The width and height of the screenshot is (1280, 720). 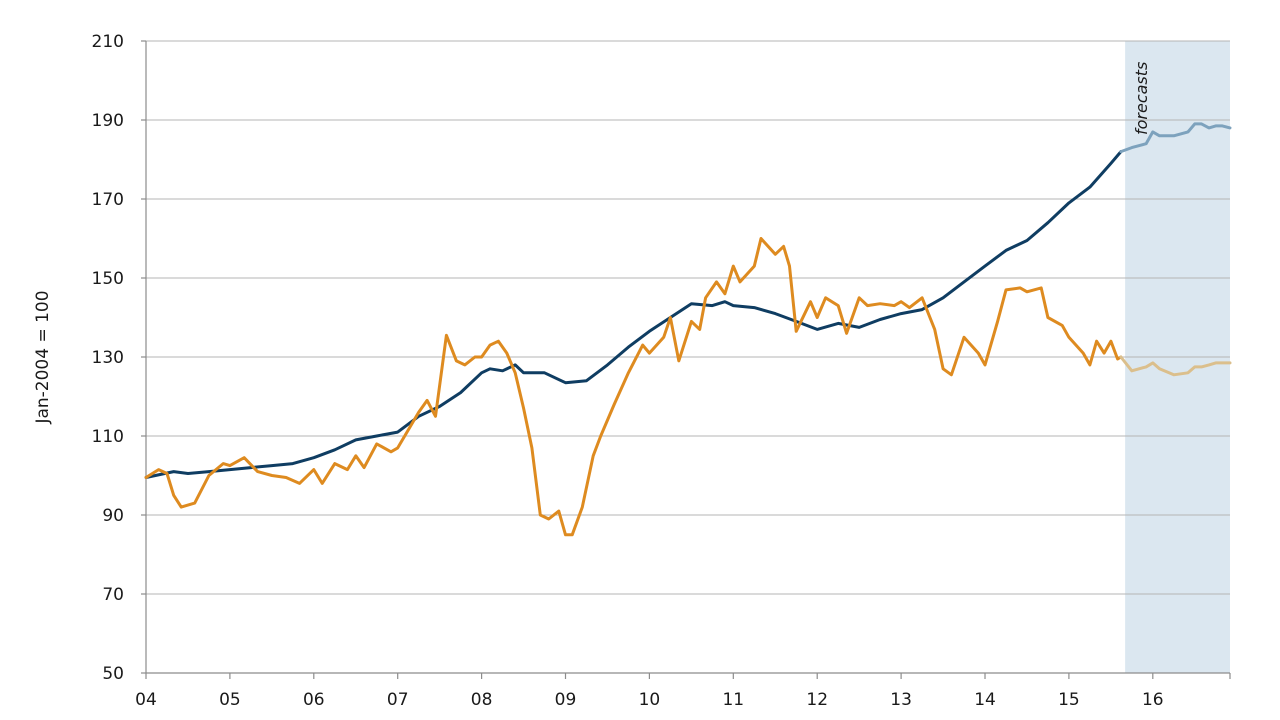 I want to click on x-tick-label: 13, so click(x=901, y=700).